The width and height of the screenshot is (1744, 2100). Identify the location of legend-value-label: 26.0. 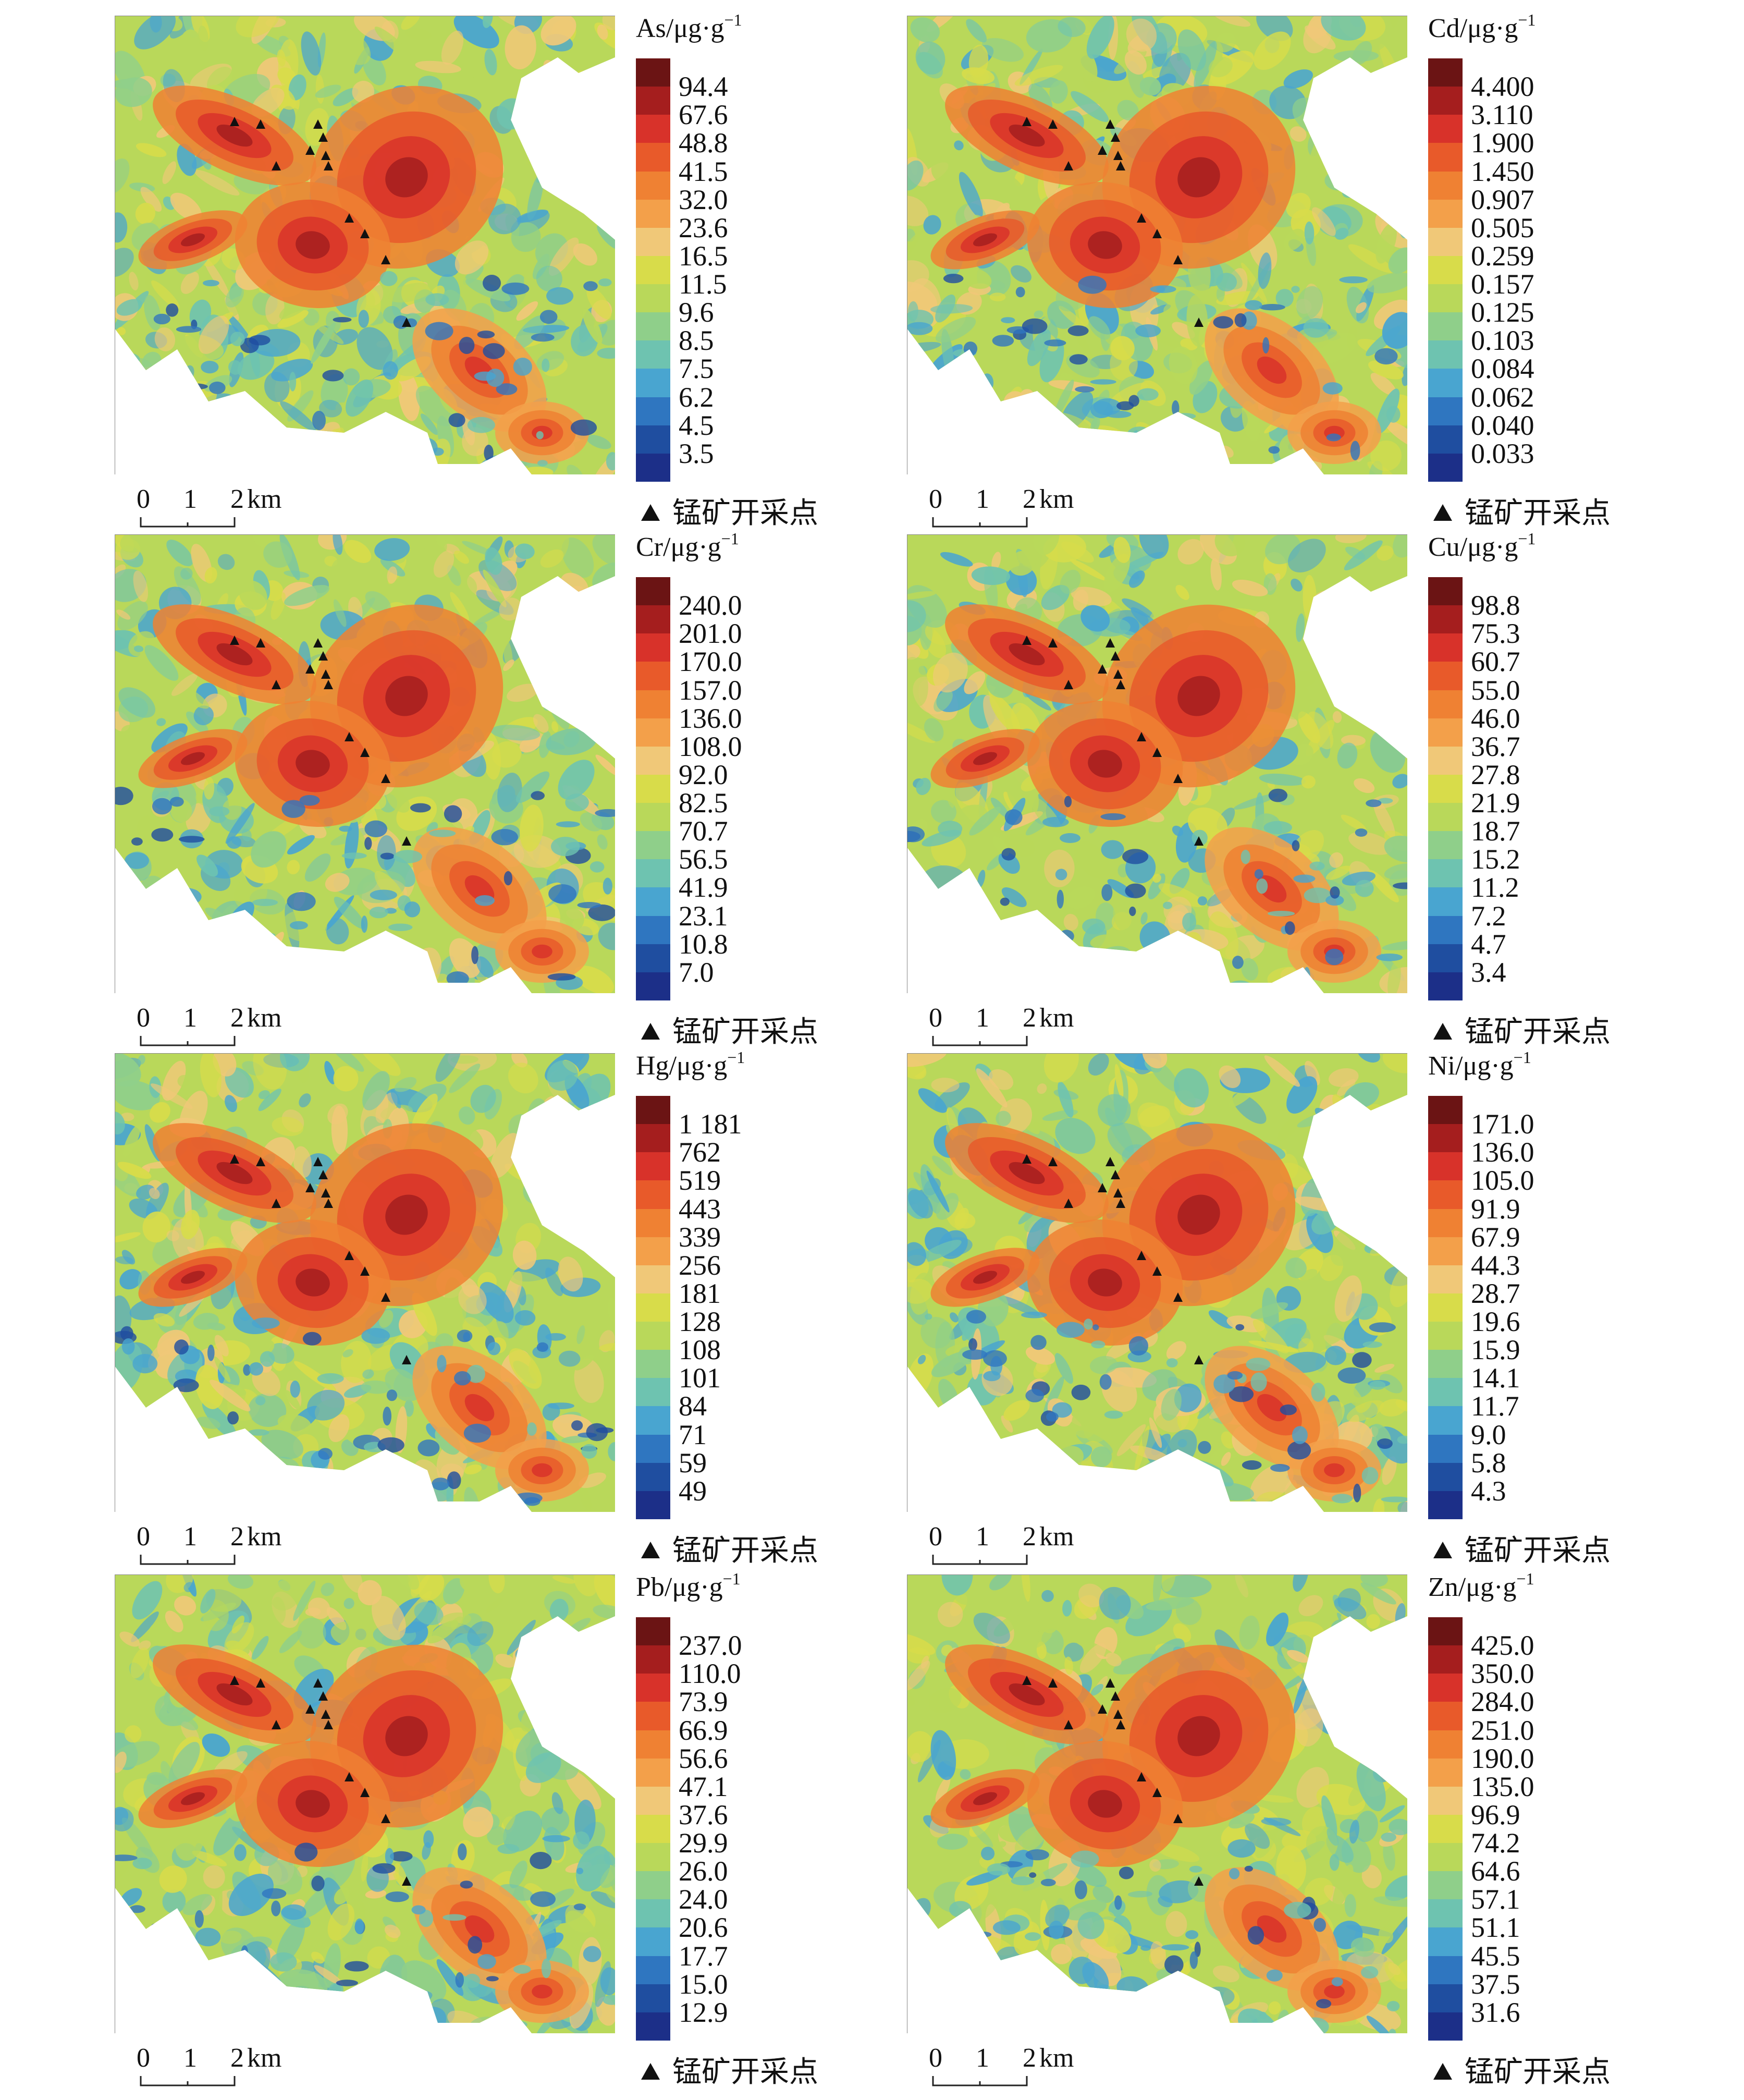
(703, 1871).